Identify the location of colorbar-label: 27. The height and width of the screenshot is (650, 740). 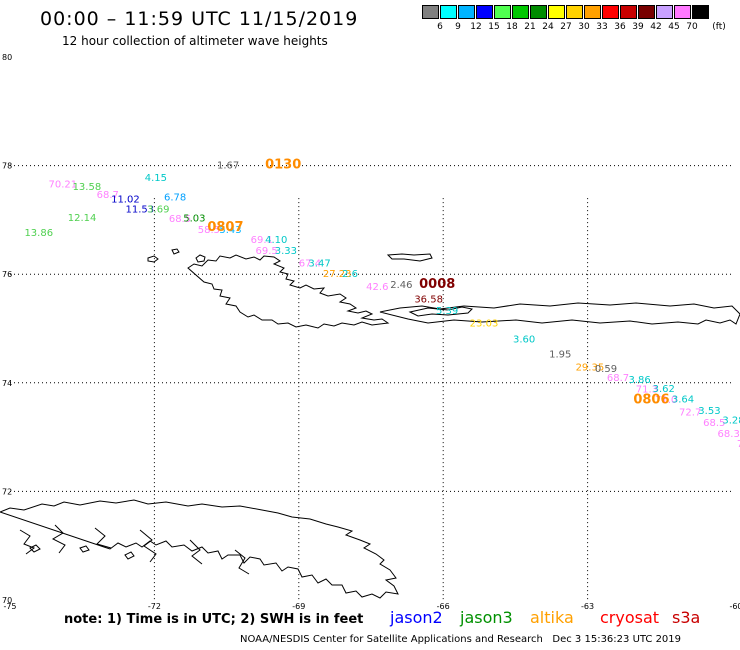
(566, 27).